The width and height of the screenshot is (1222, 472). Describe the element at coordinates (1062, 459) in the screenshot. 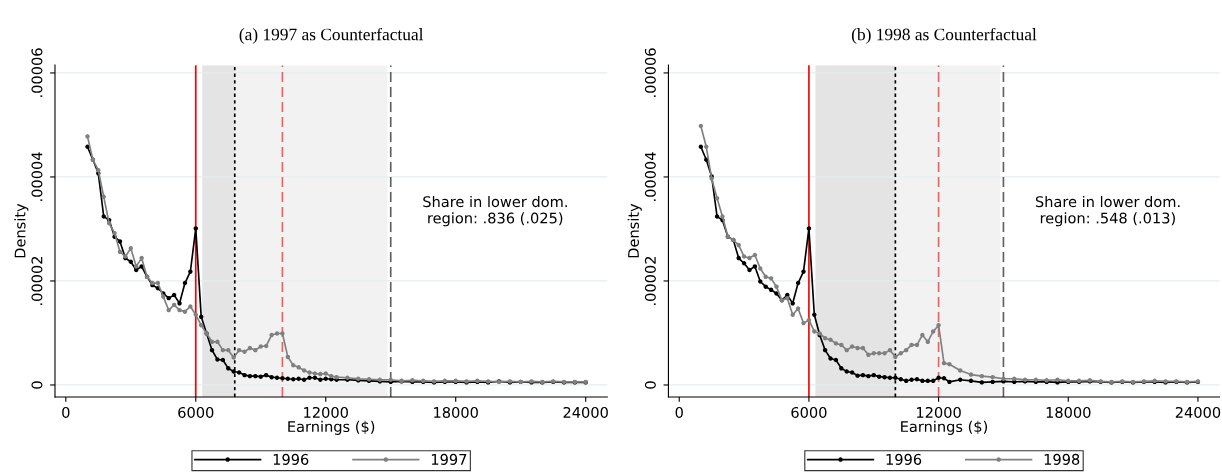

I see `legend-label: 1998` at that location.